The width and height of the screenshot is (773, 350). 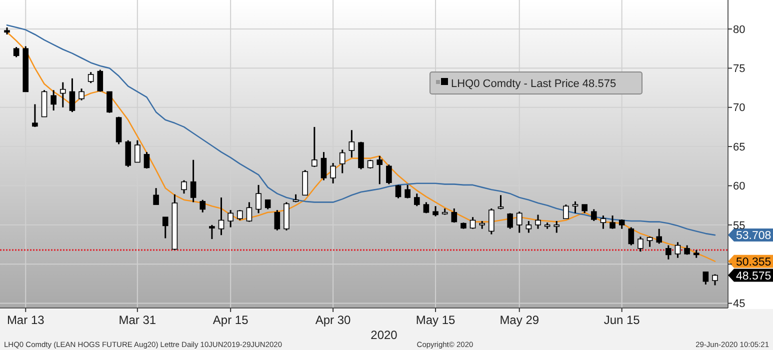 I want to click on x-tick-label: Apr 30, so click(x=333, y=320).